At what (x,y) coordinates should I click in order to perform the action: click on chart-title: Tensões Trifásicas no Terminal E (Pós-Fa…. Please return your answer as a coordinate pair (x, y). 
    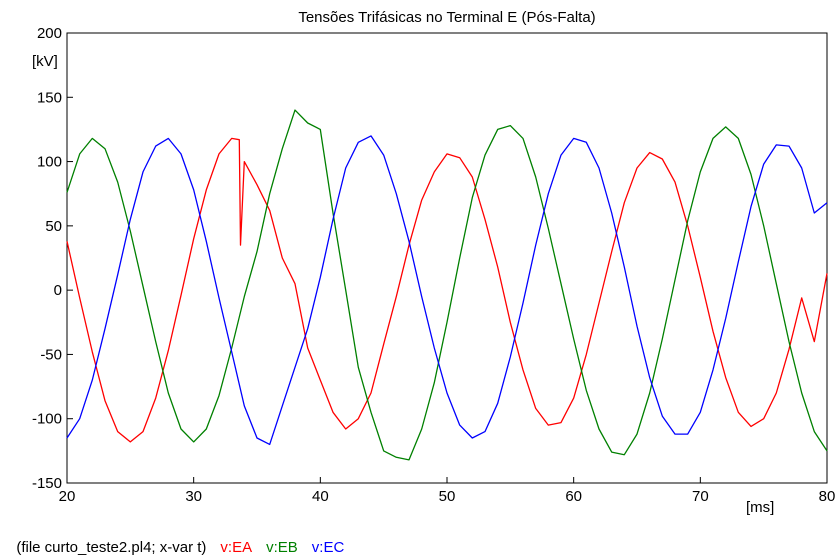
    Looking at the image, I should click on (446, 17).